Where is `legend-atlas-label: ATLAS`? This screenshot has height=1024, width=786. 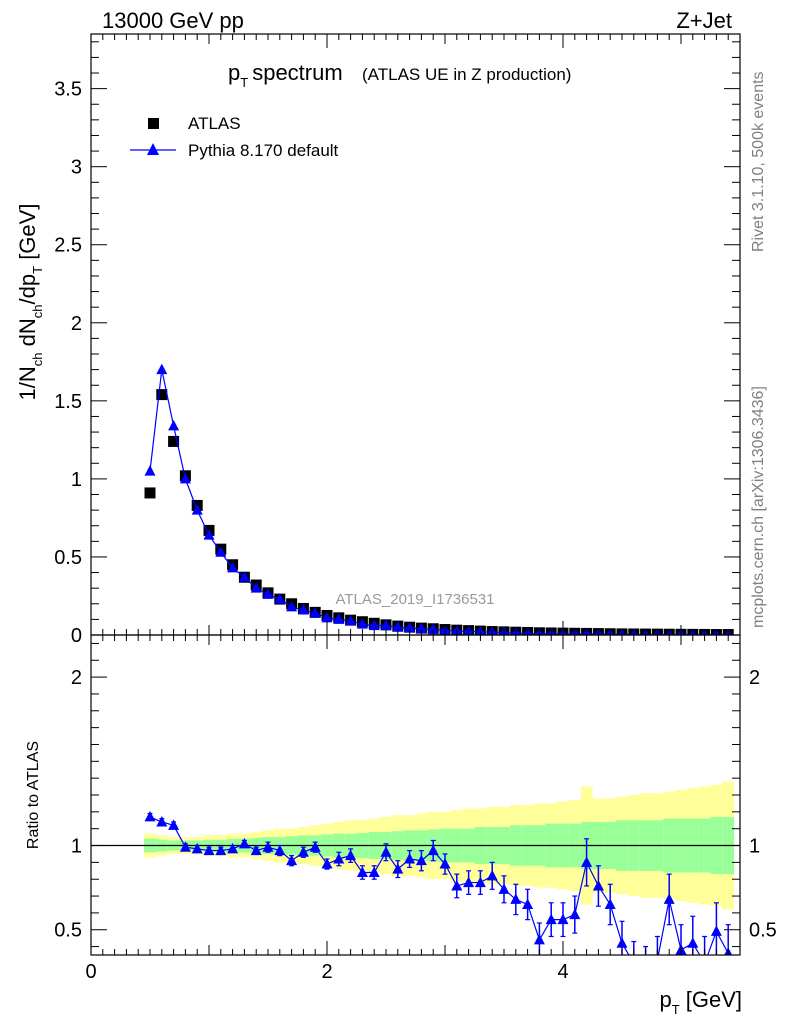
legend-atlas-label: ATLAS is located at coordinates (214, 123).